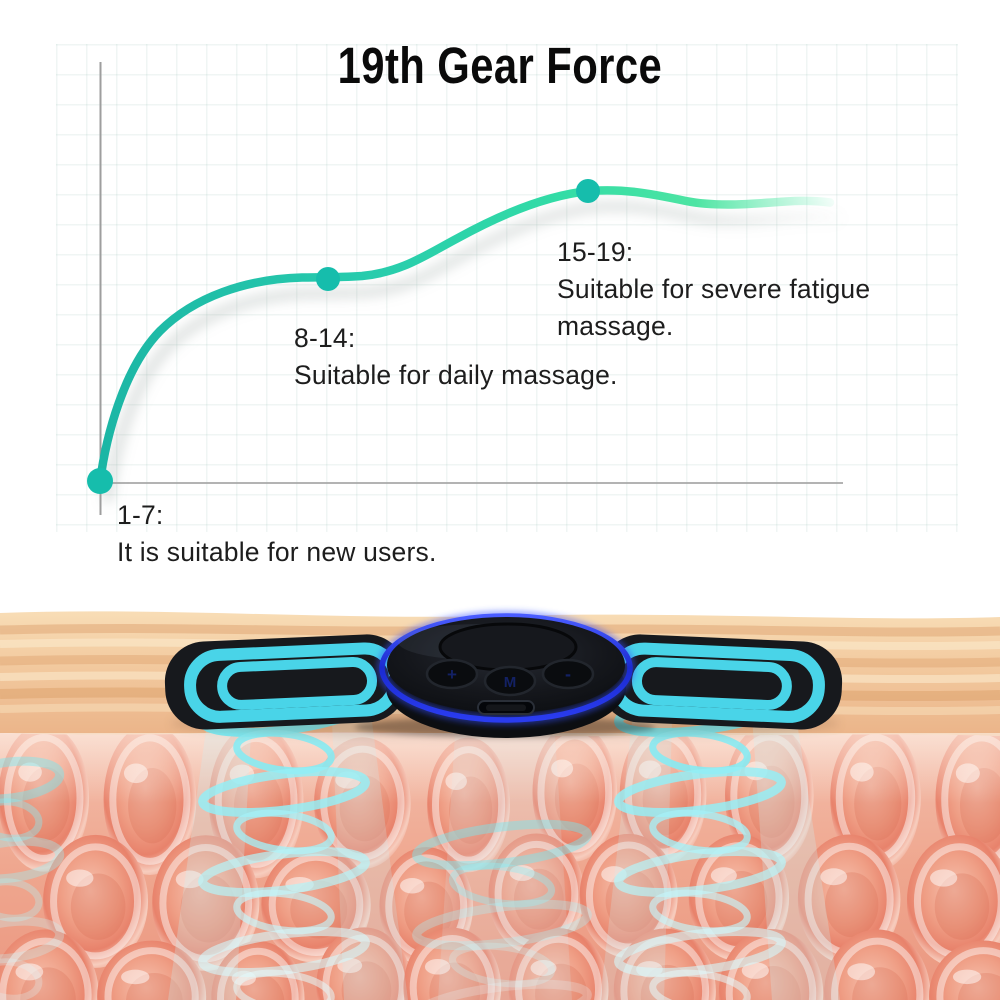 This screenshot has height=1000, width=1000. I want to click on device-button-mode, so click(510, 681).